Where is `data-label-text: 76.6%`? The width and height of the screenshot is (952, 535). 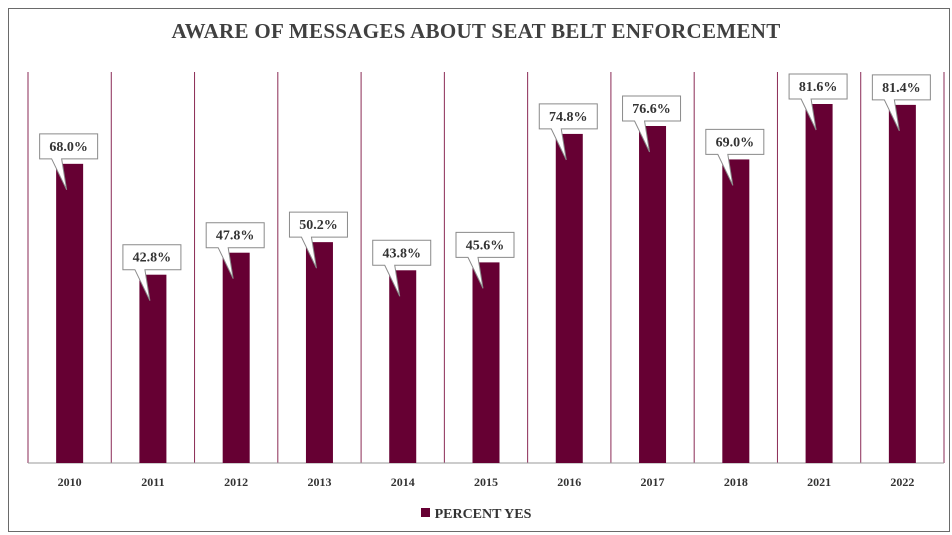
data-label-text: 76.6% is located at coordinates (651, 109).